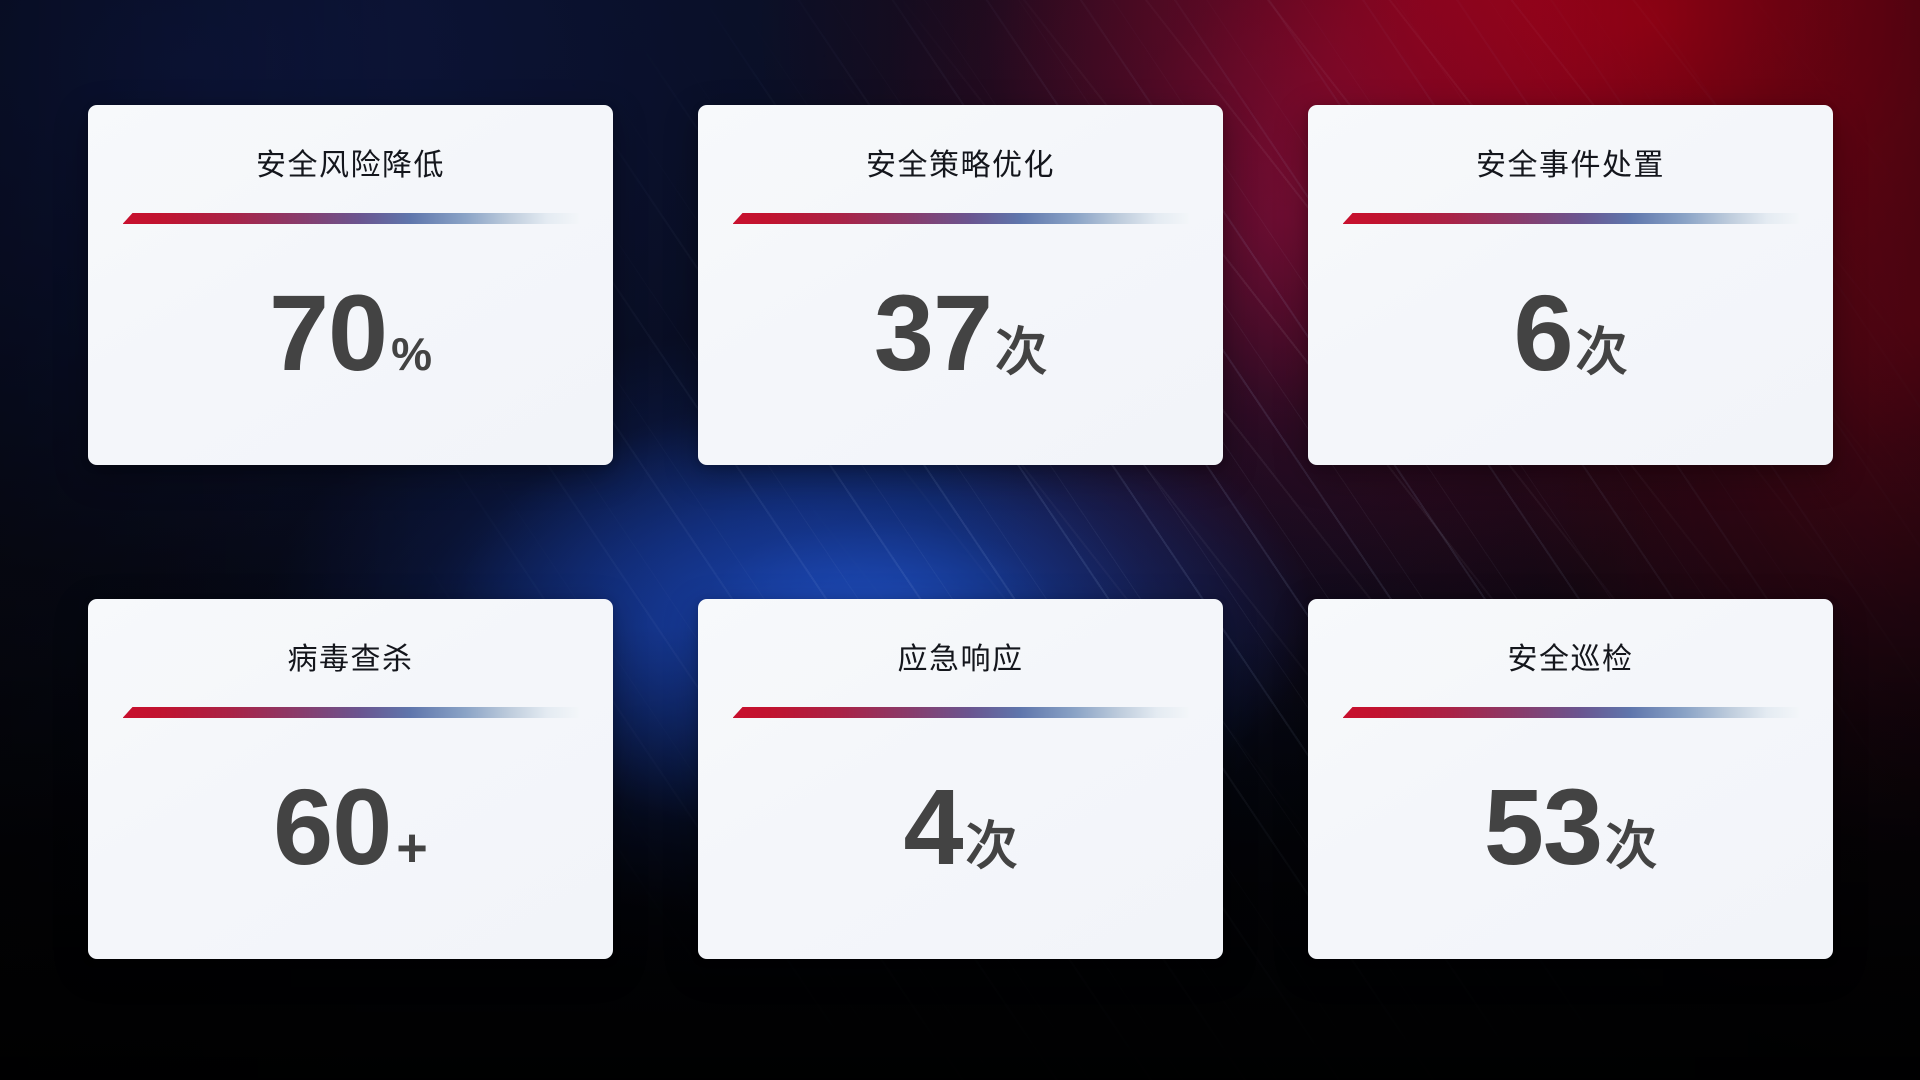 The width and height of the screenshot is (1920, 1080). I want to click on metric-card: 病毒查杀 60 +, so click(350, 779).